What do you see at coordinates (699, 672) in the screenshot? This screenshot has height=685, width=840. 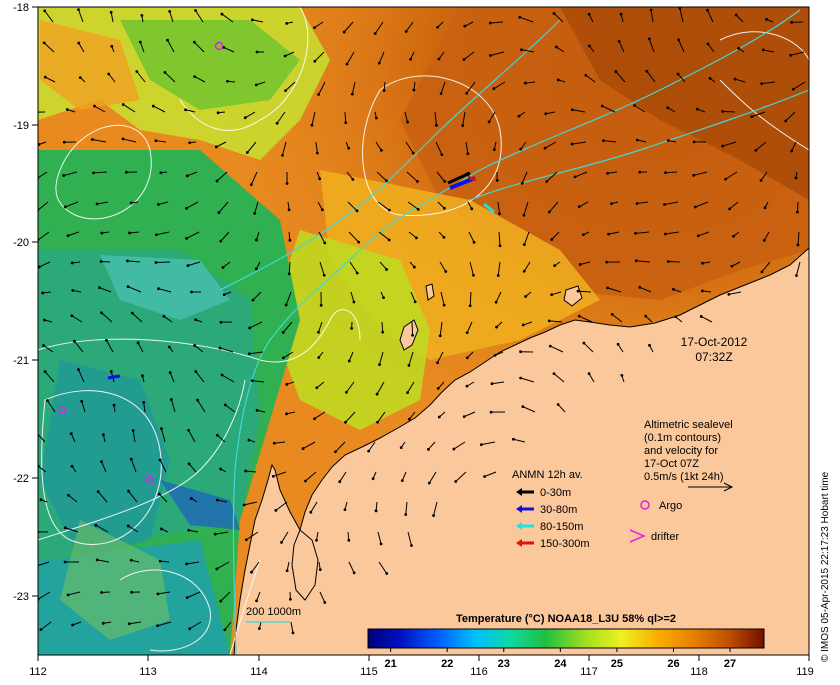 I see `x-tick-label: 118` at bounding box center [699, 672].